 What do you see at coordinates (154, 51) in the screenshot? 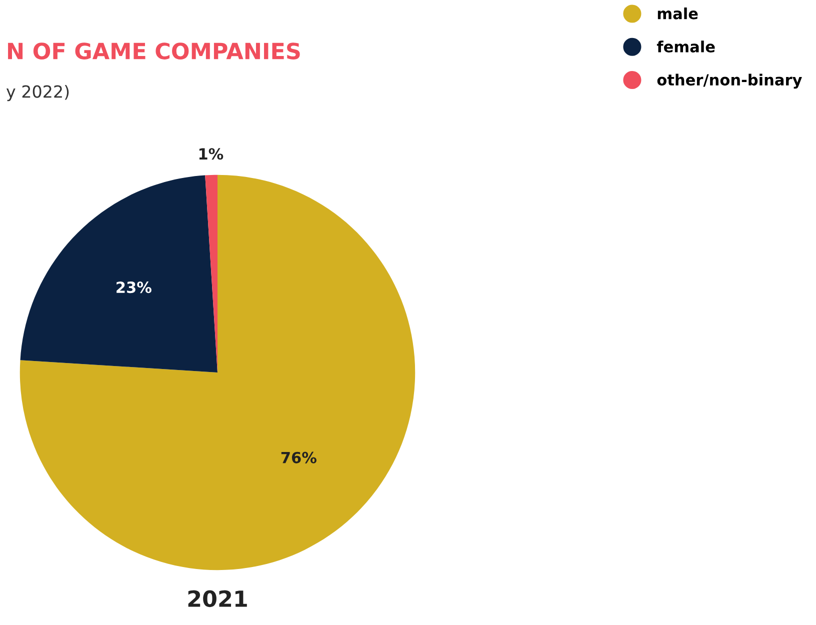
I see `text: N OF GAME COMPANIES` at bounding box center [154, 51].